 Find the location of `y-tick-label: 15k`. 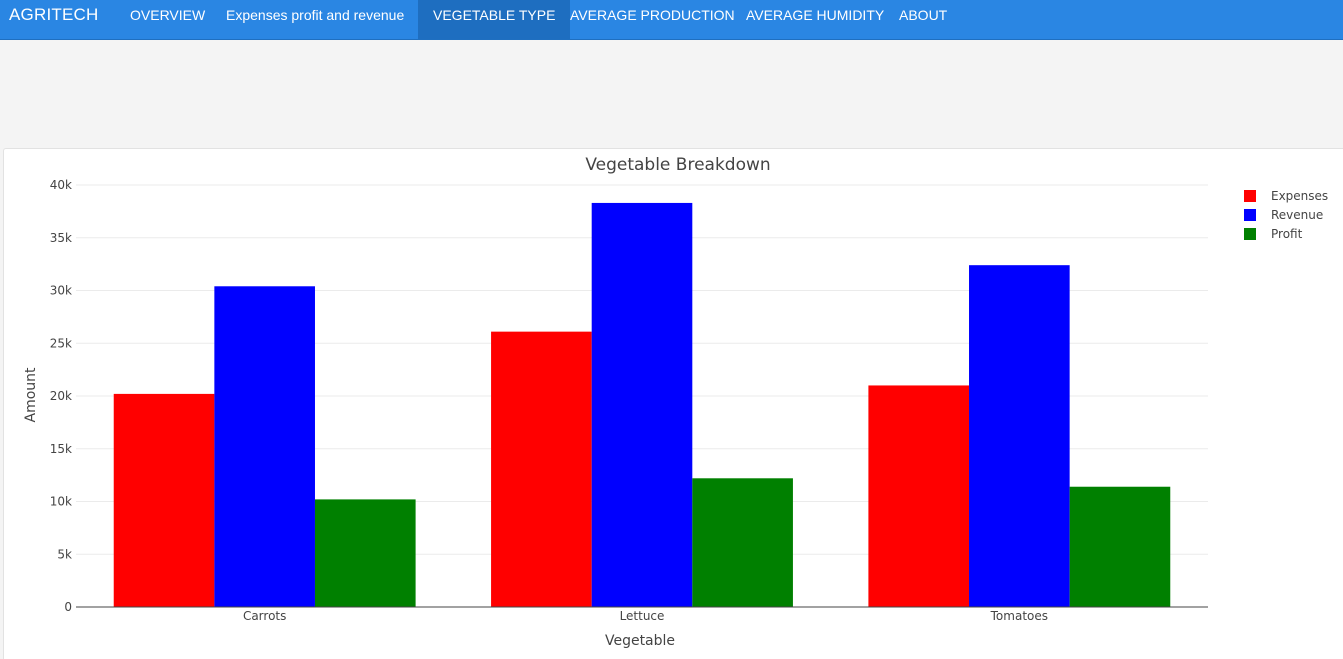

y-tick-label: 15k is located at coordinates (61, 449).